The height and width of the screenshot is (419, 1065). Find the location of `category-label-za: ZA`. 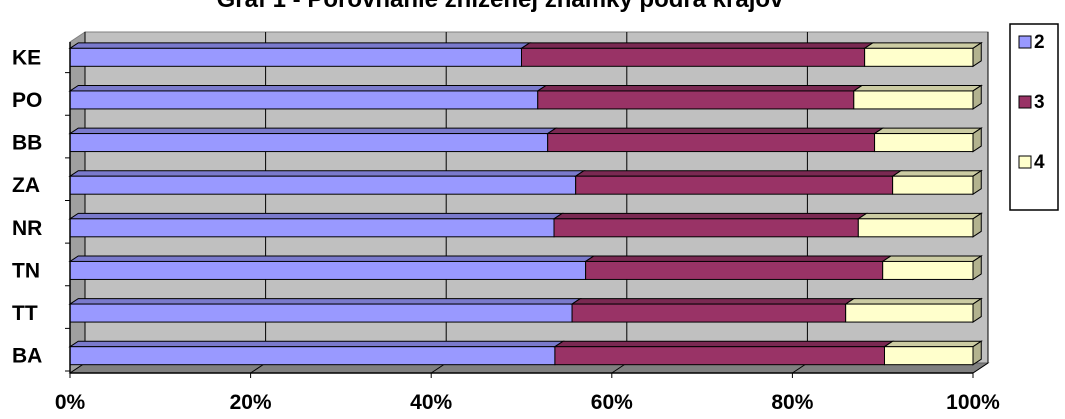

category-label-za: ZA is located at coordinates (26, 185).